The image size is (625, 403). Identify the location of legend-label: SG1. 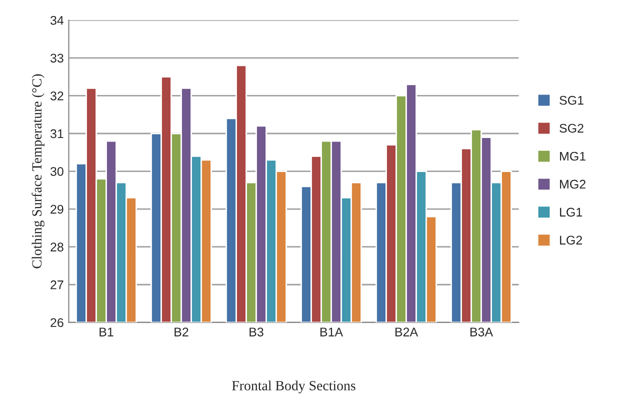
(572, 100).